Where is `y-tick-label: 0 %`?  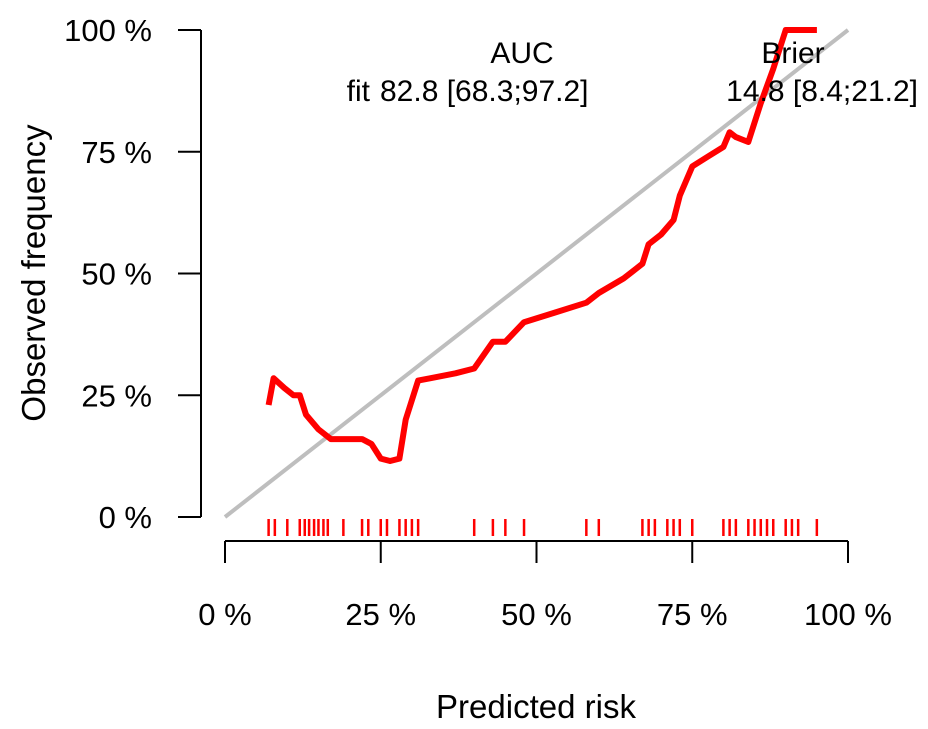 y-tick-label: 0 % is located at coordinates (125, 517).